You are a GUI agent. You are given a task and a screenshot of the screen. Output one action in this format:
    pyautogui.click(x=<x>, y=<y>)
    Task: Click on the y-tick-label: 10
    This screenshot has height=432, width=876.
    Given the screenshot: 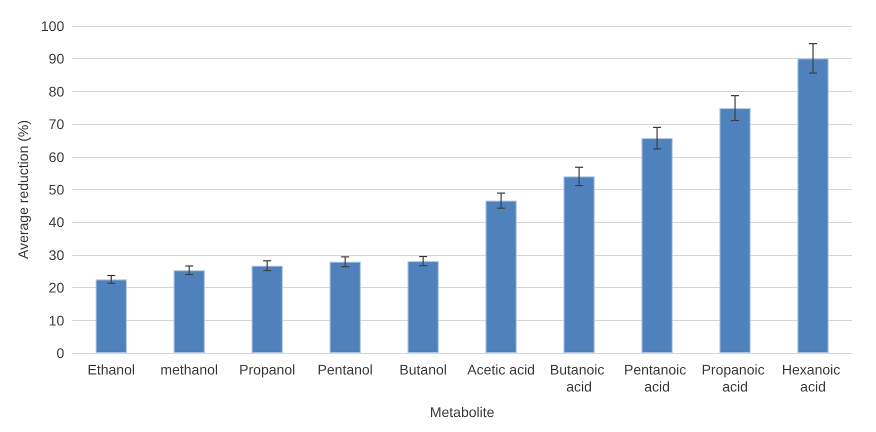 What is the action you would take?
    pyautogui.click(x=56, y=320)
    